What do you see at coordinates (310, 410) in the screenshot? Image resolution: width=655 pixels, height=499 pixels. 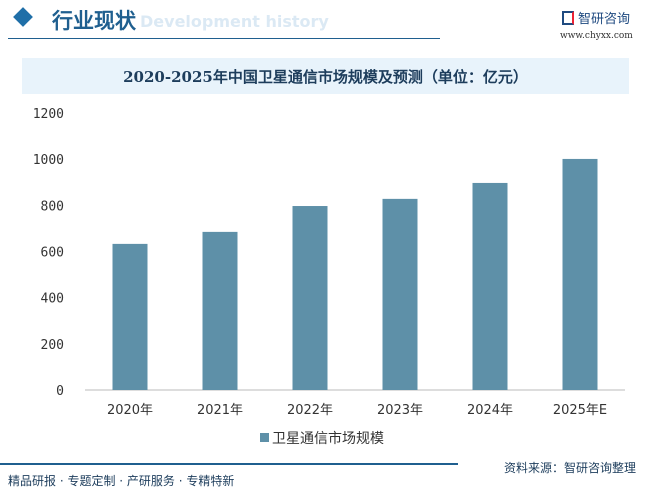 I see `x-tick-label: 2022年` at bounding box center [310, 410].